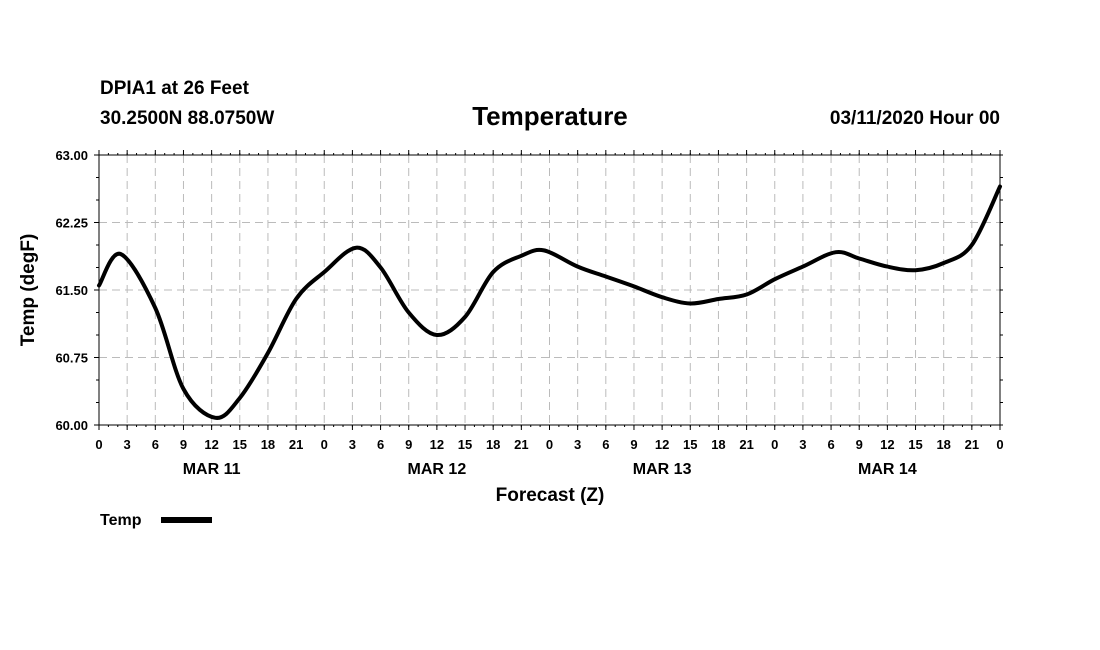 The image size is (1100, 650). I want to click on datetime-label: 03/11/2020 Hour 00, so click(915, 118).